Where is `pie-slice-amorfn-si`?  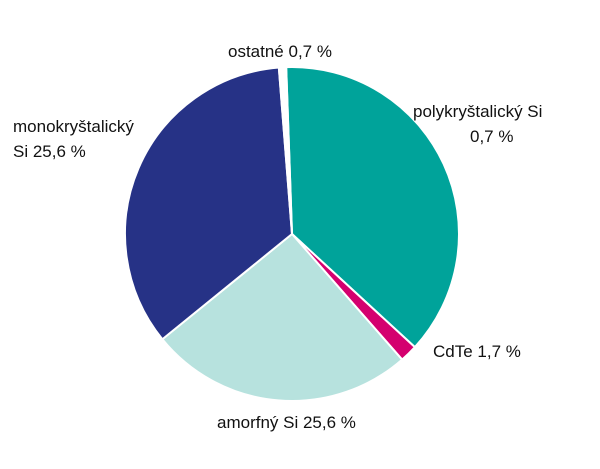
pie-slice-amorfn-si is located at coordinates (282, 317).